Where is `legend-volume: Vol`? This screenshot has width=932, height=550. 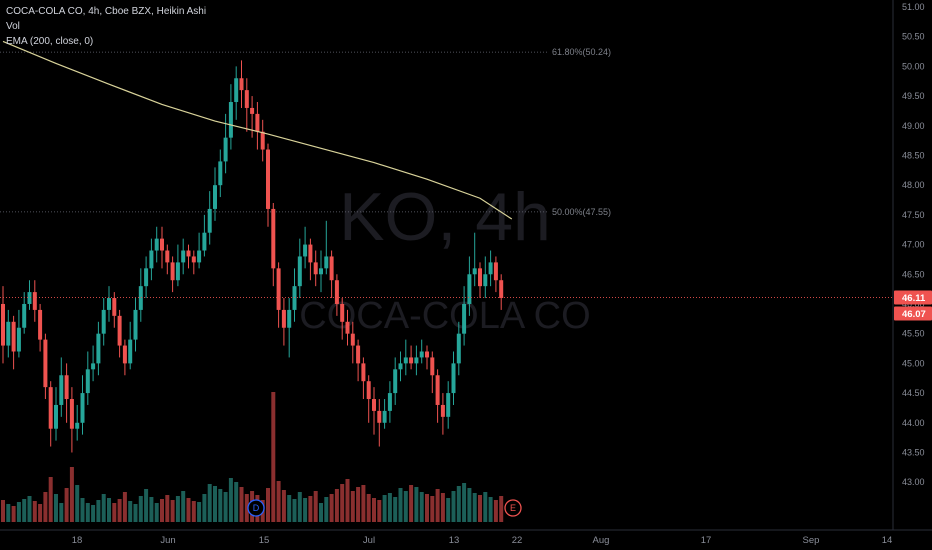
legend-volume: Vol is located at coordinates (13, 26).